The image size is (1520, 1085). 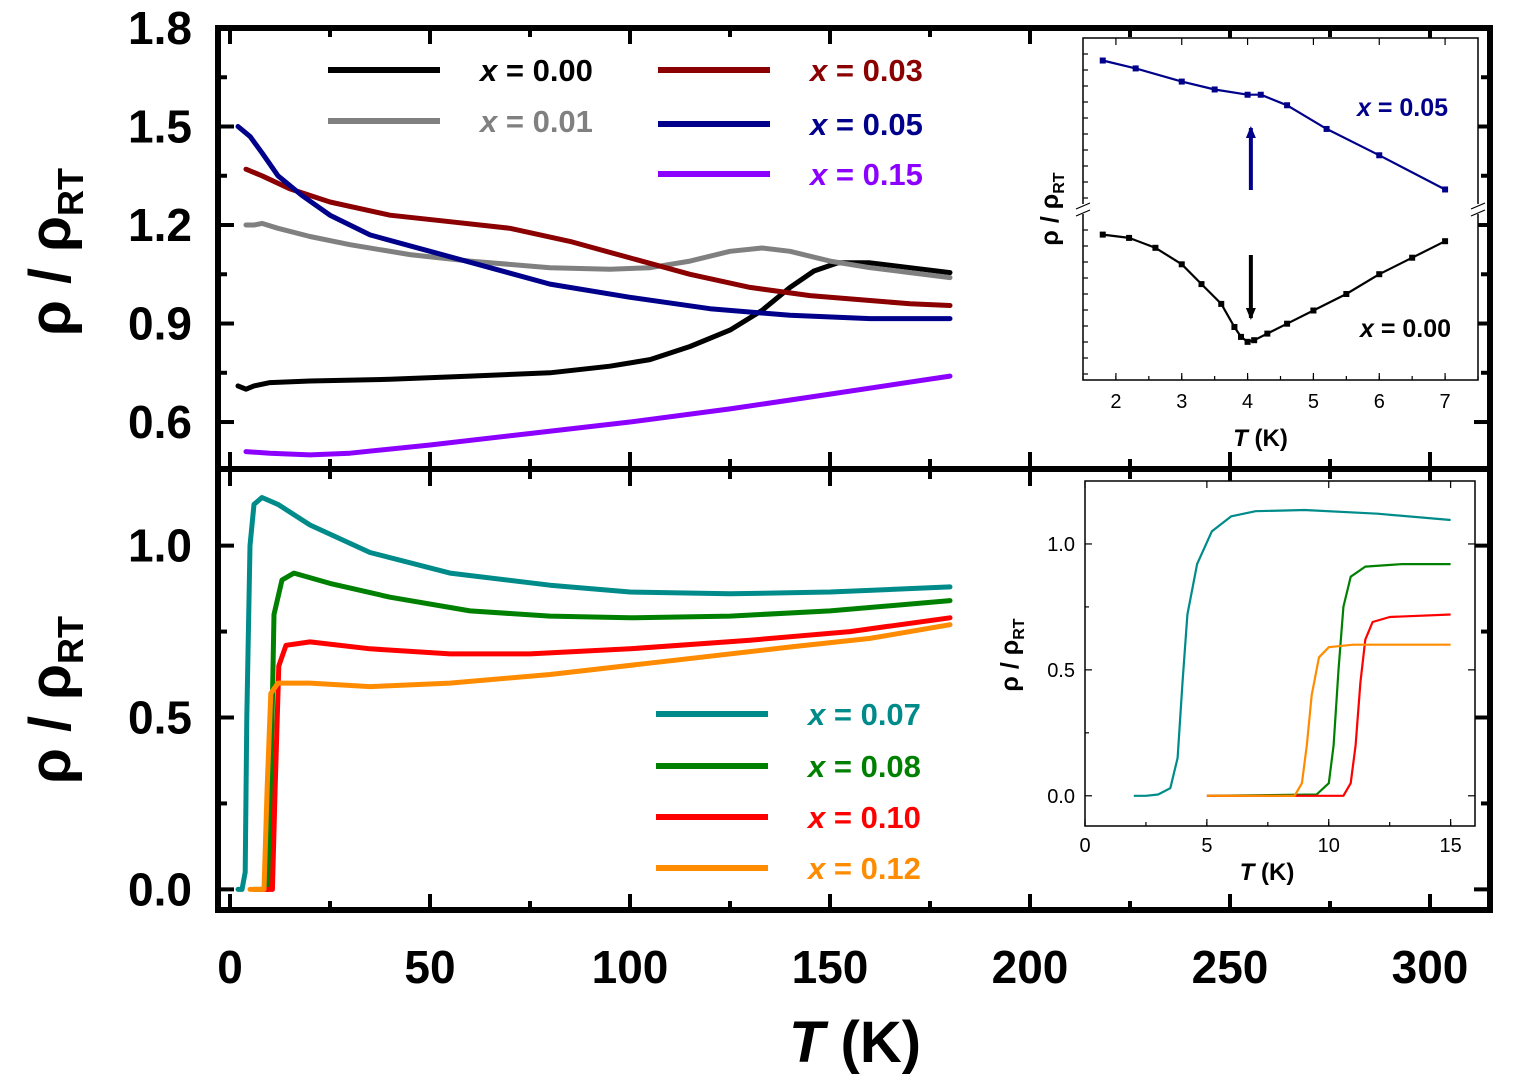 I want to click on inset-x-tick-label: 2, so click(x=1115, y=402).